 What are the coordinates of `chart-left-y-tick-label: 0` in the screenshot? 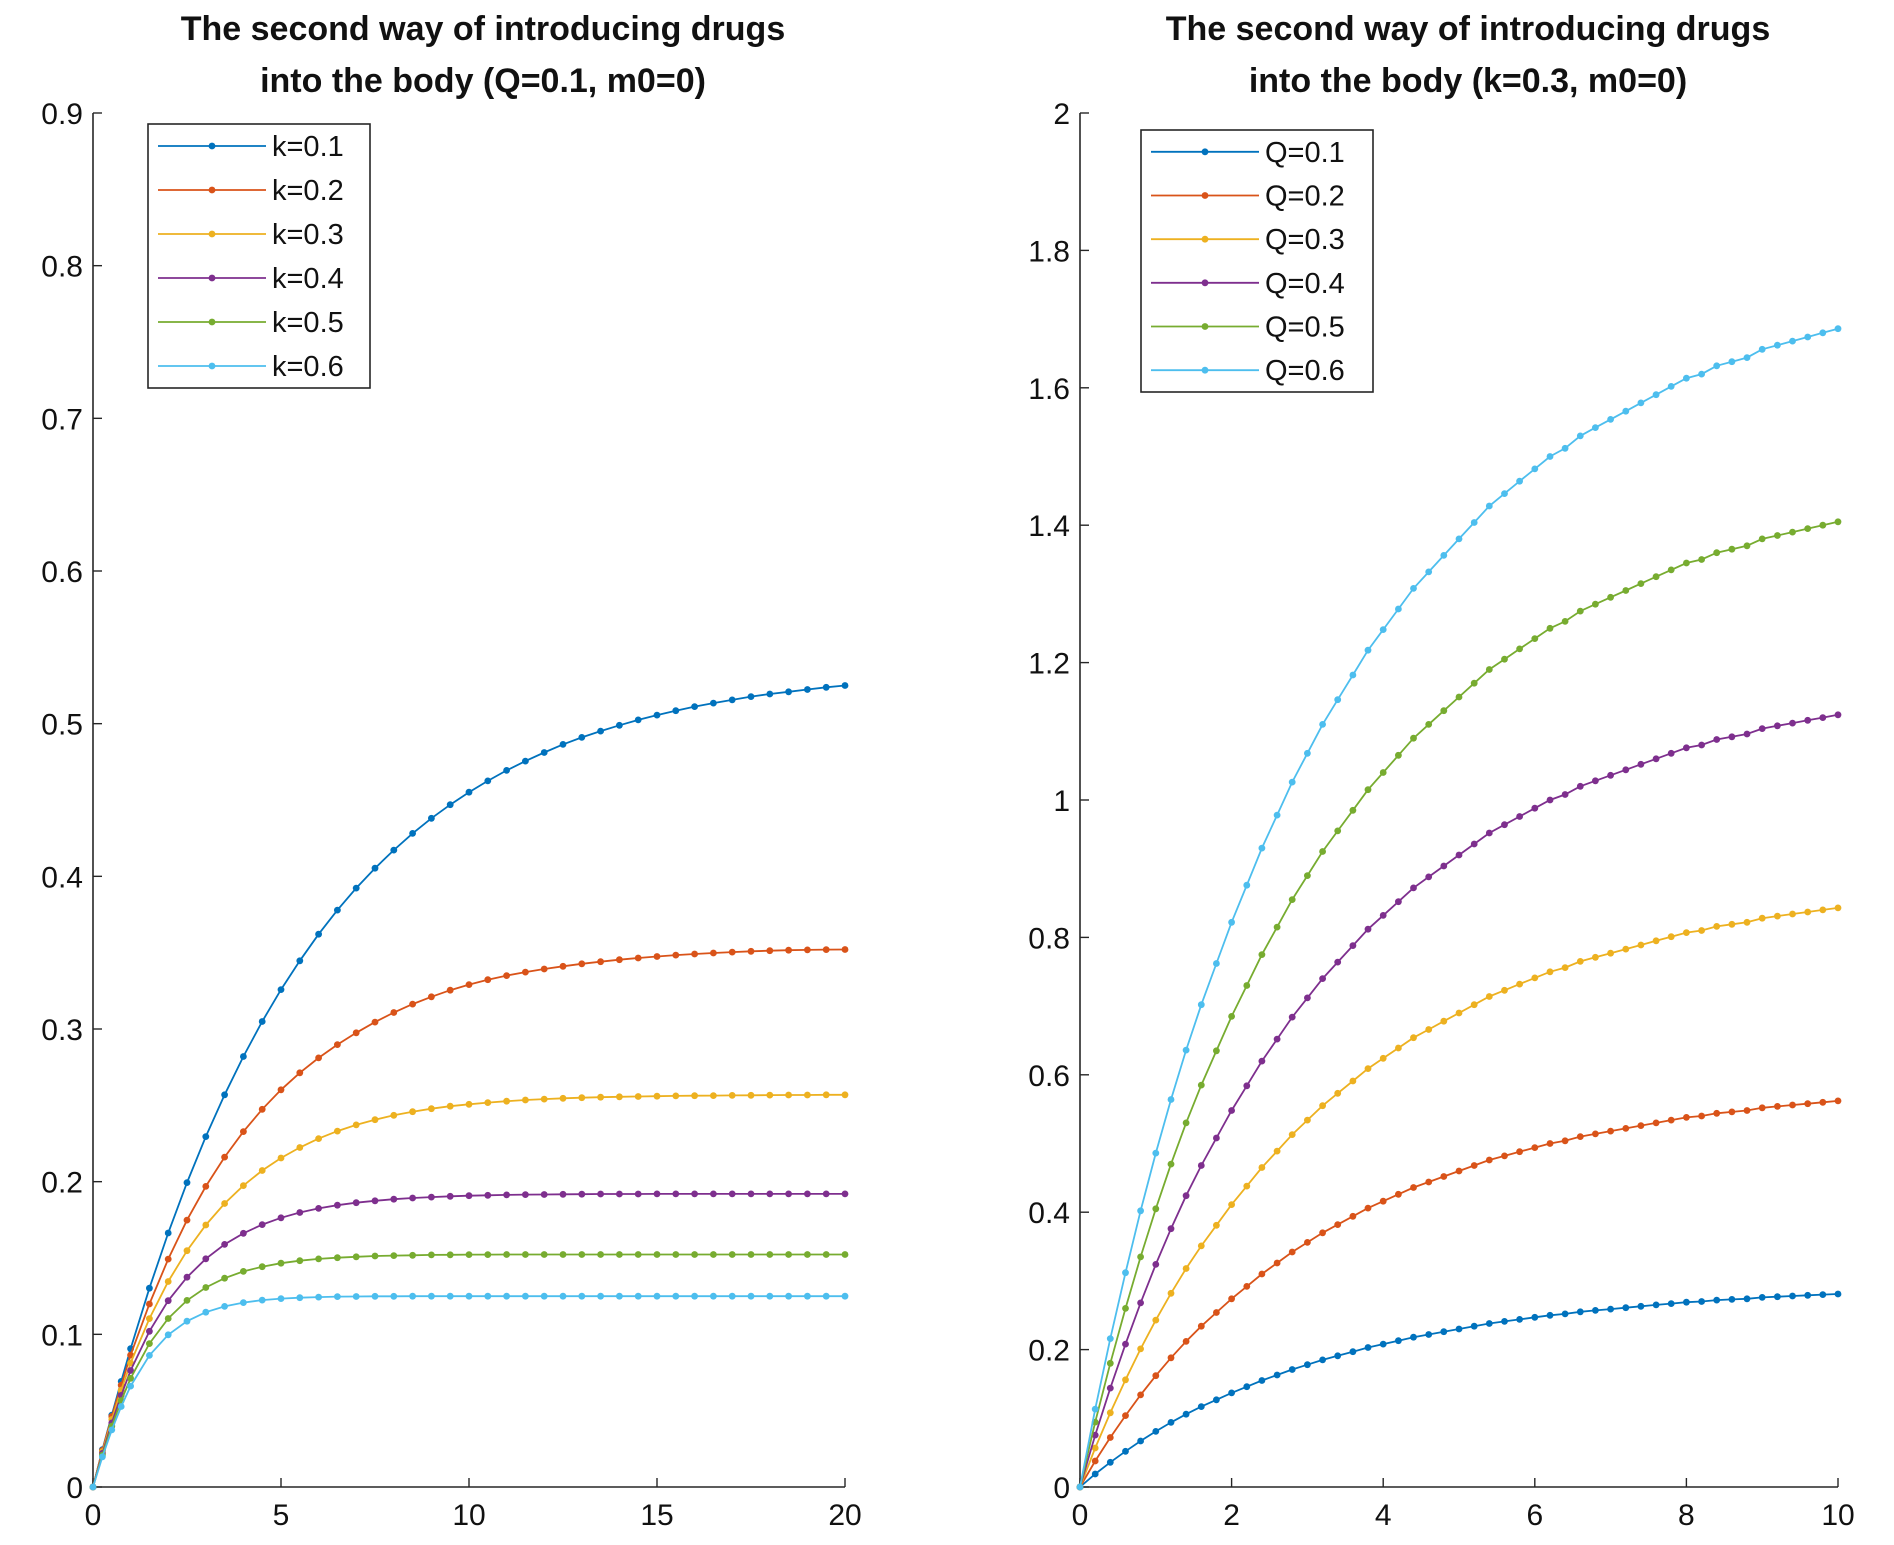 It's located at (74, 1488).